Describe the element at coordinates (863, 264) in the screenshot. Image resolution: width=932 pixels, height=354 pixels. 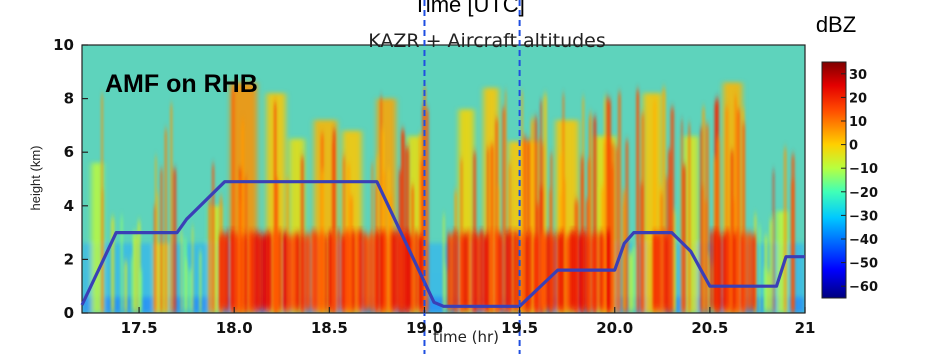
I see `colorbar-tick-label: −50` at that location.